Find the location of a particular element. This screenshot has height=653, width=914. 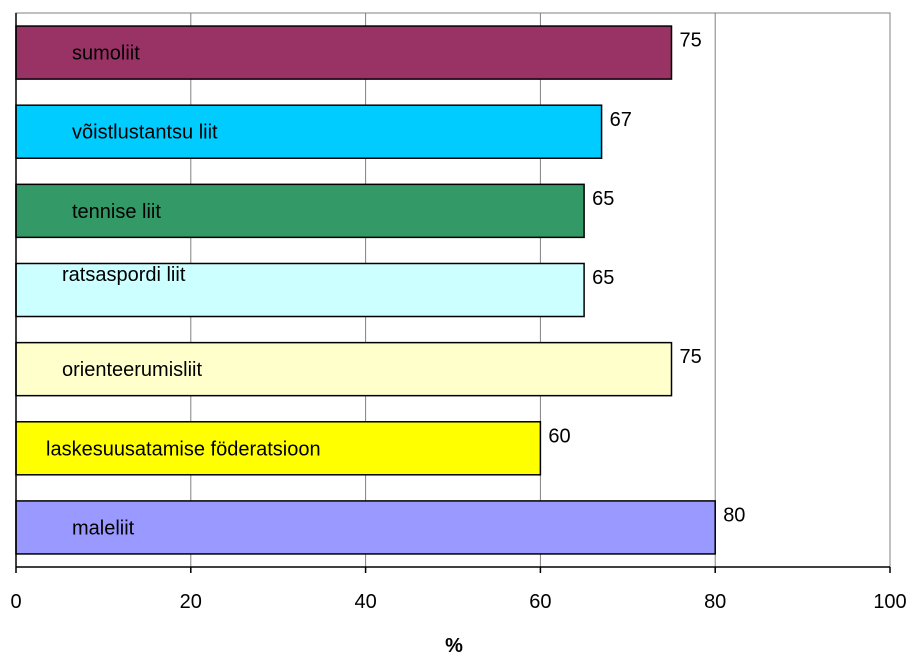

x-axis-ticks: 0 20 40 60 80 100 is located at coordinates (458, 590).